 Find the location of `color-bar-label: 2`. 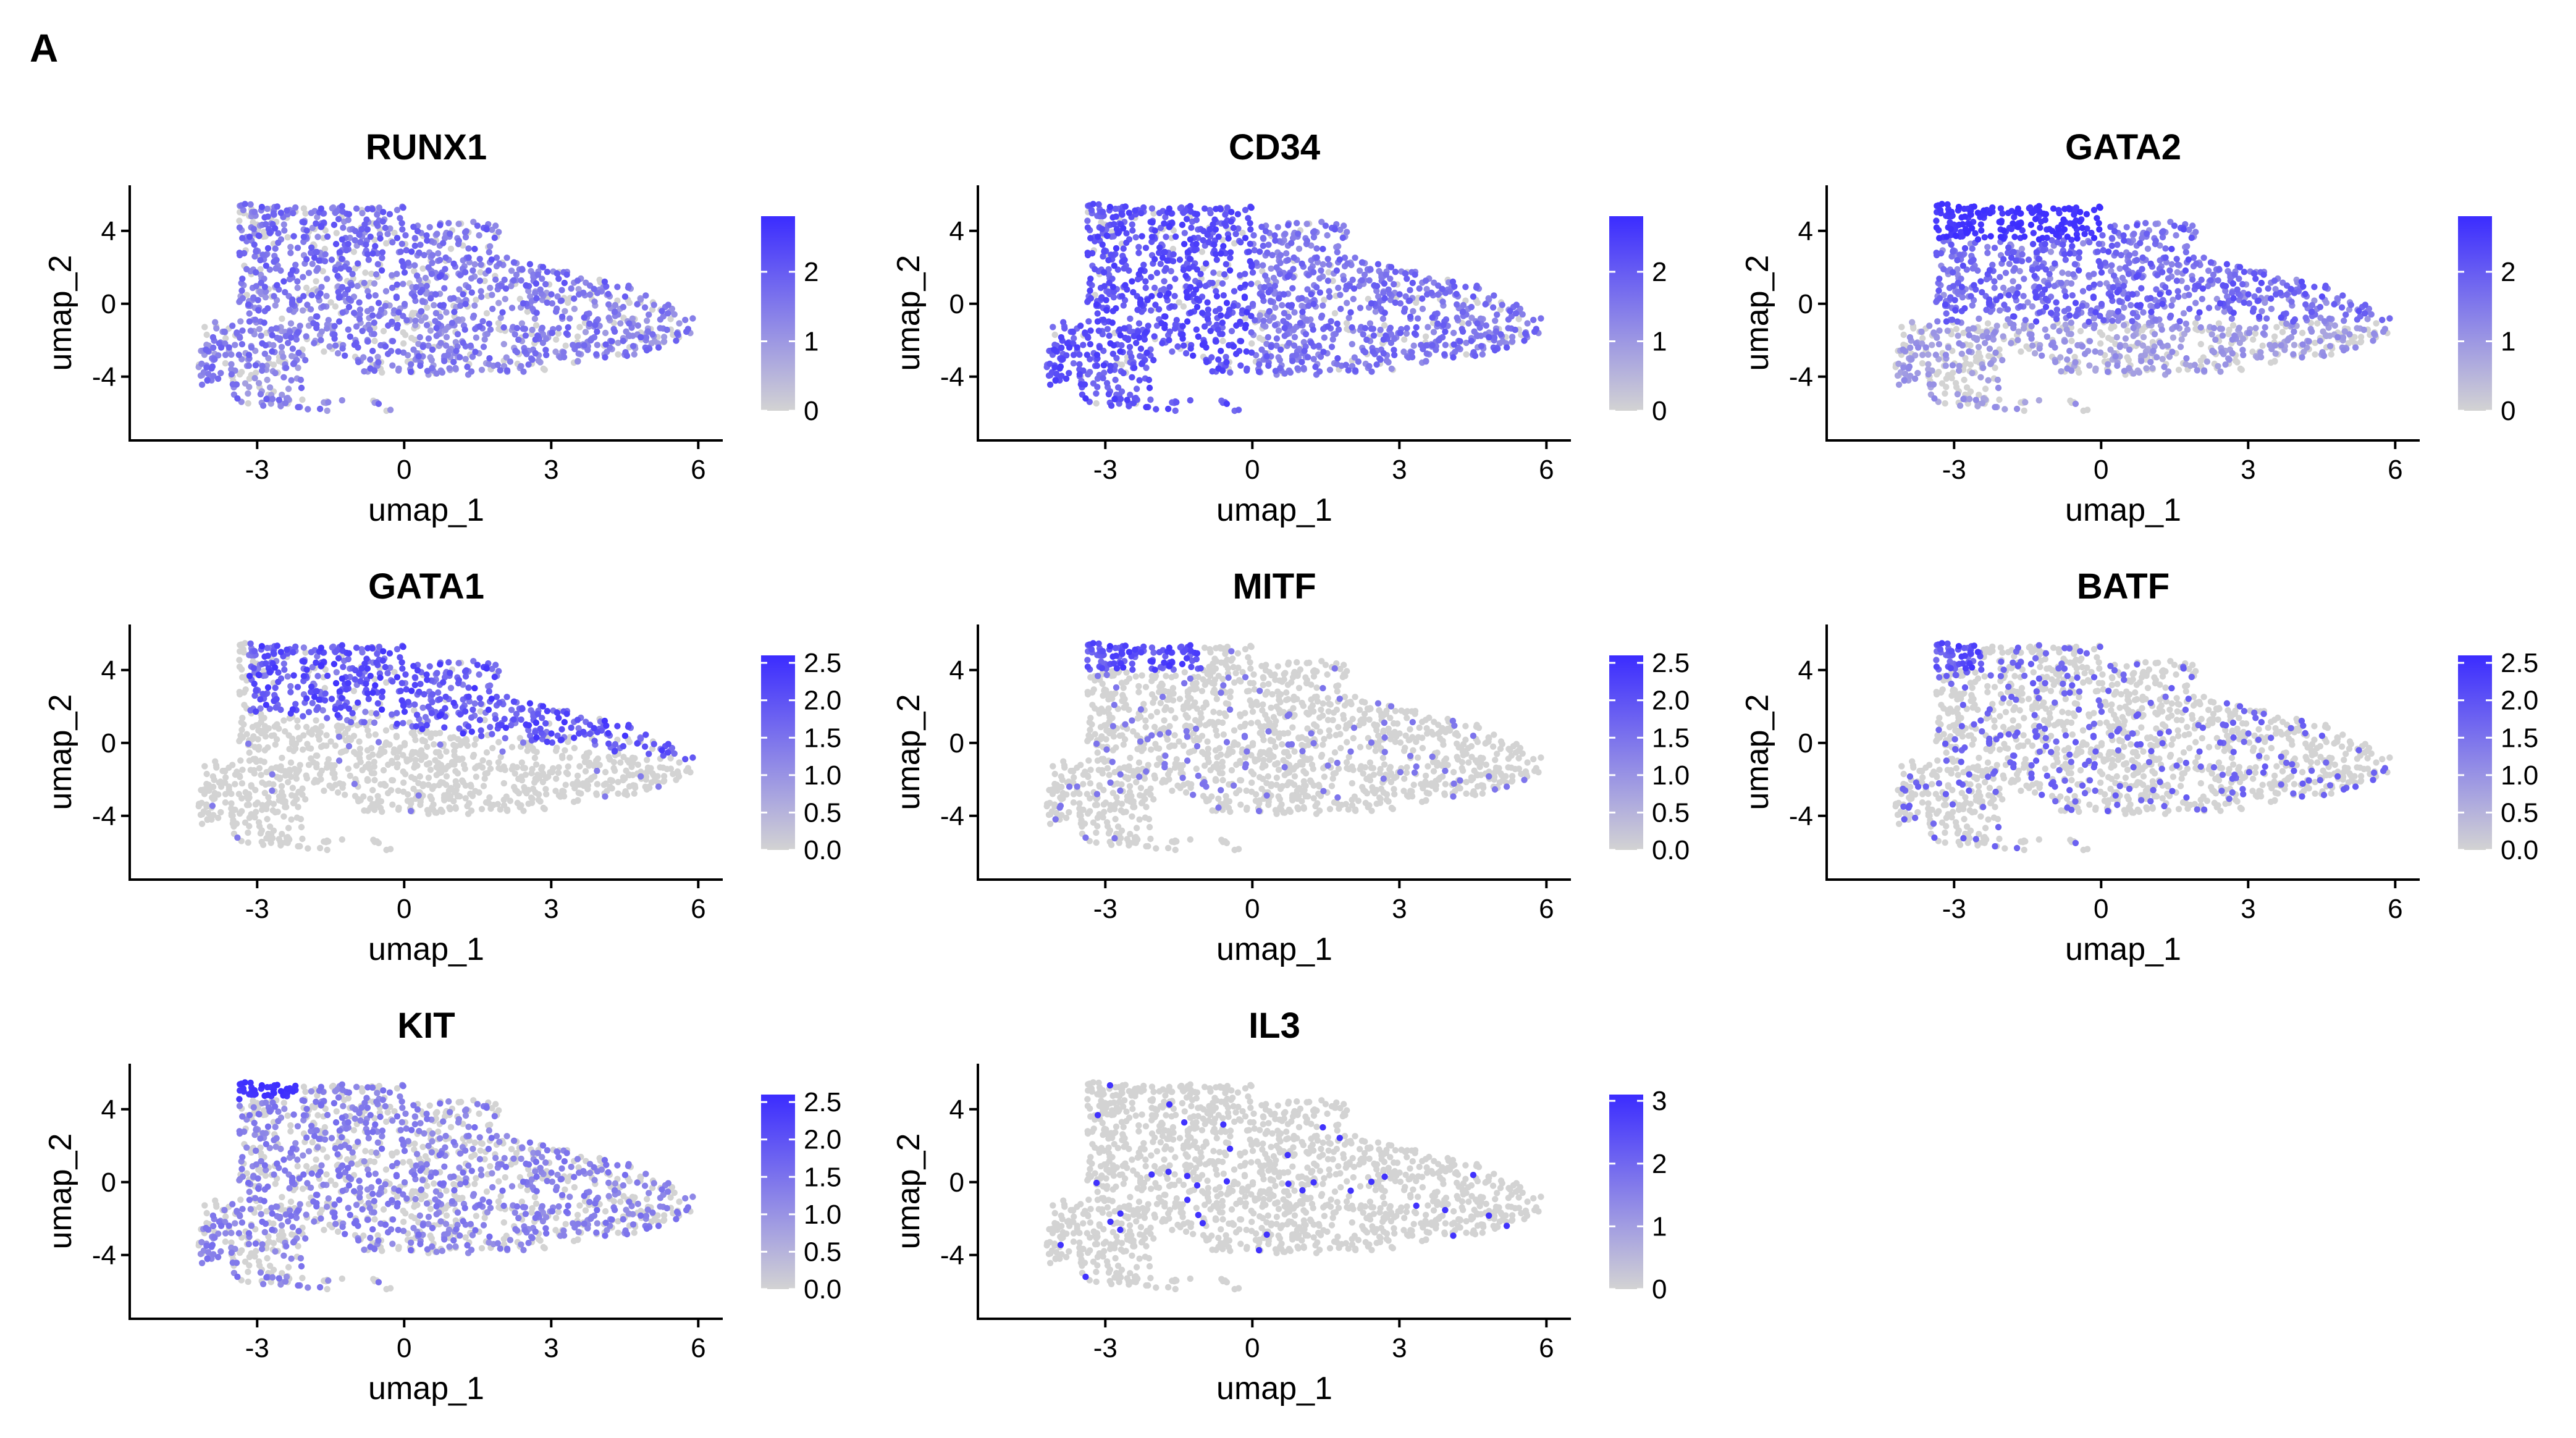

color-bar-label: 2 is located at coordinates (1659, 272).